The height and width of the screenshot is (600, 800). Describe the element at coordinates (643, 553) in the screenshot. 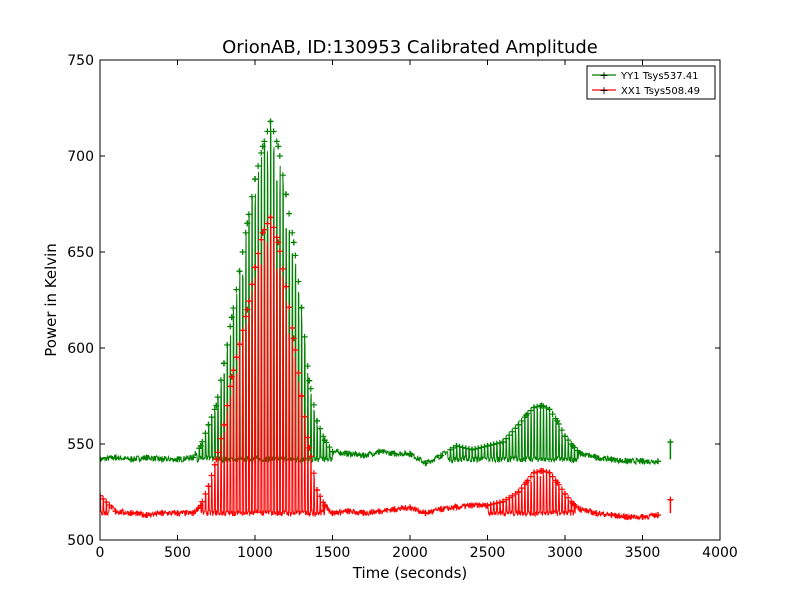

I see `x-tick-label: 3500` at that location.